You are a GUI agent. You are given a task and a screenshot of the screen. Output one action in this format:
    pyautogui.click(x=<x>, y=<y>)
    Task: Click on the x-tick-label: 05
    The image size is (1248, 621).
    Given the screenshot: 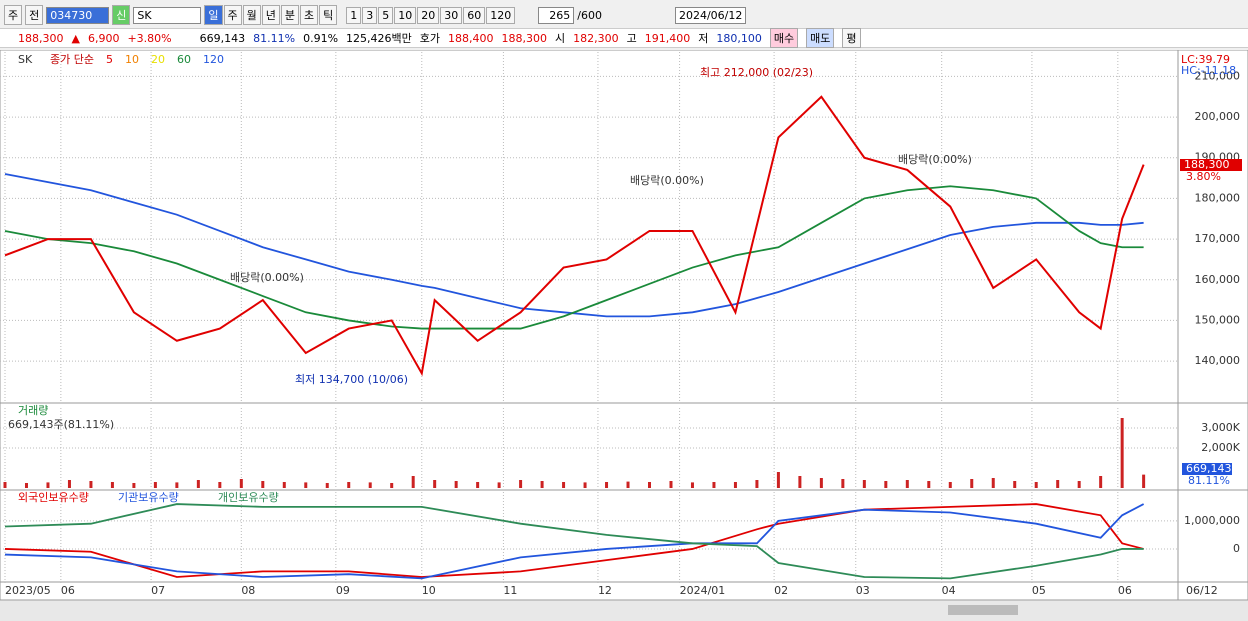 What is the action you would take?
    pyautogui.click(x=1039, y=590)
    